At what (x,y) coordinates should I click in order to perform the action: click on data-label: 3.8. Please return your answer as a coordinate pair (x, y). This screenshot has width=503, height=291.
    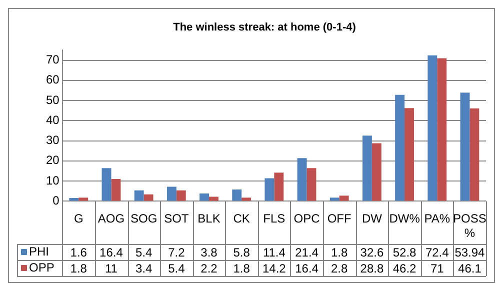
    Looking at the image, I should click on (209, 252).